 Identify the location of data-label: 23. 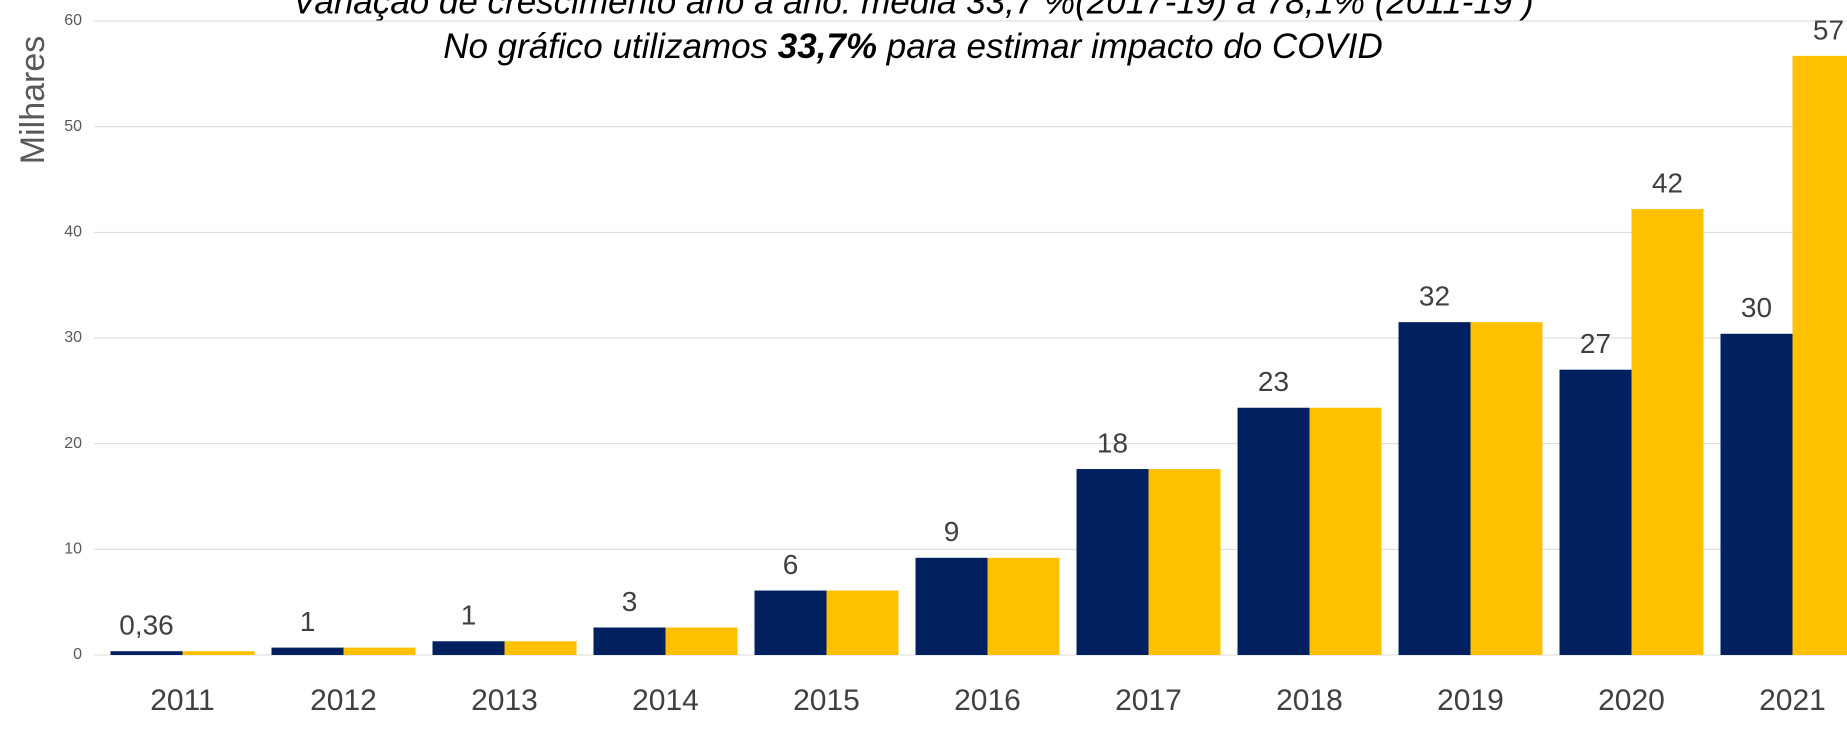
(1273, 381).